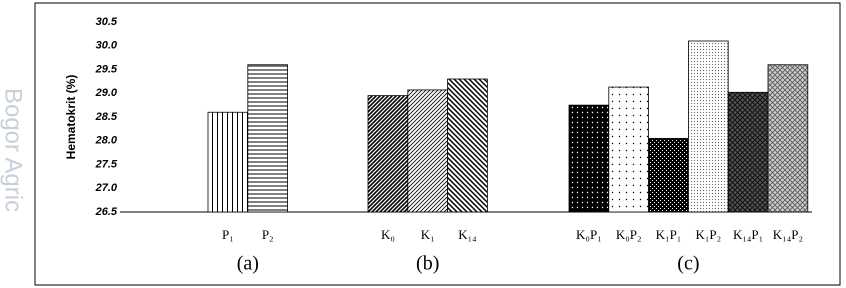 This screenshot has width=846, height=288. I want to click on group-label: (a), so click(248, 264).